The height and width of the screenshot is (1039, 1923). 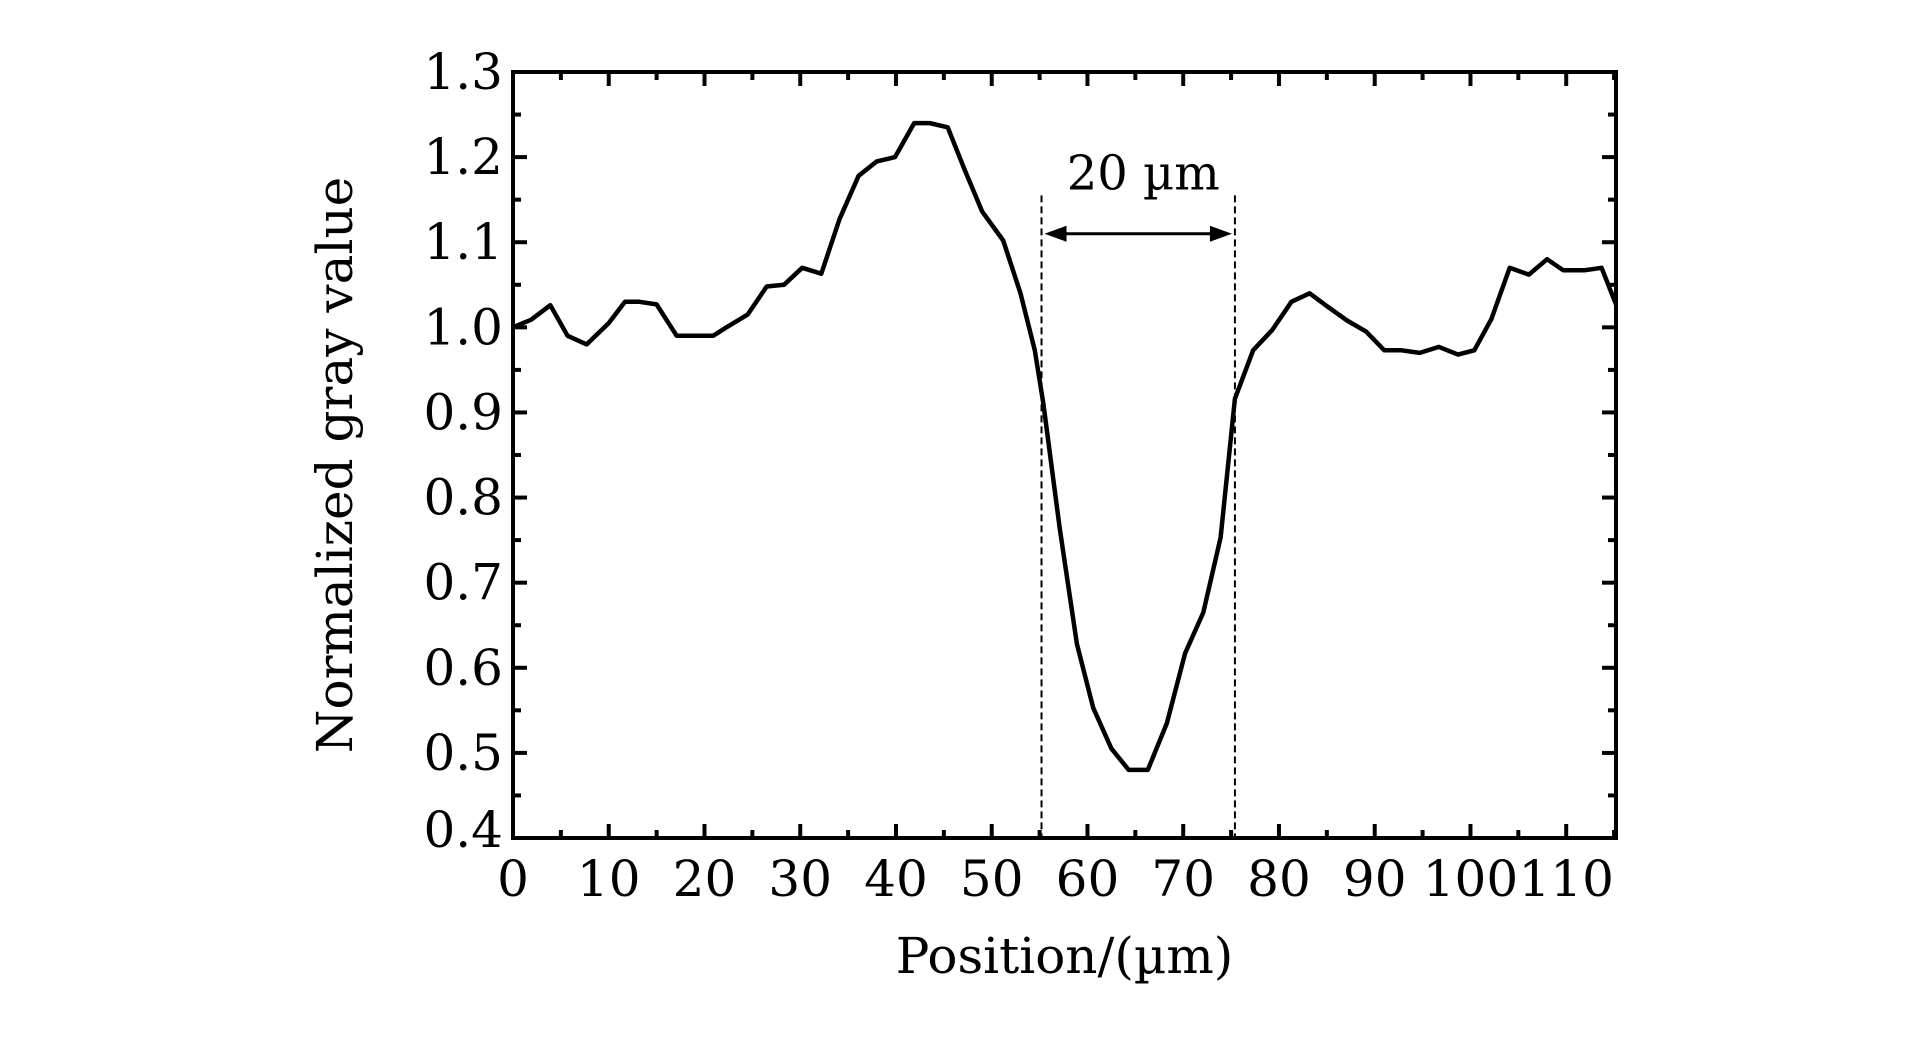 I want to click on y-tick-label: 1.2, so click(x=463, y=157).